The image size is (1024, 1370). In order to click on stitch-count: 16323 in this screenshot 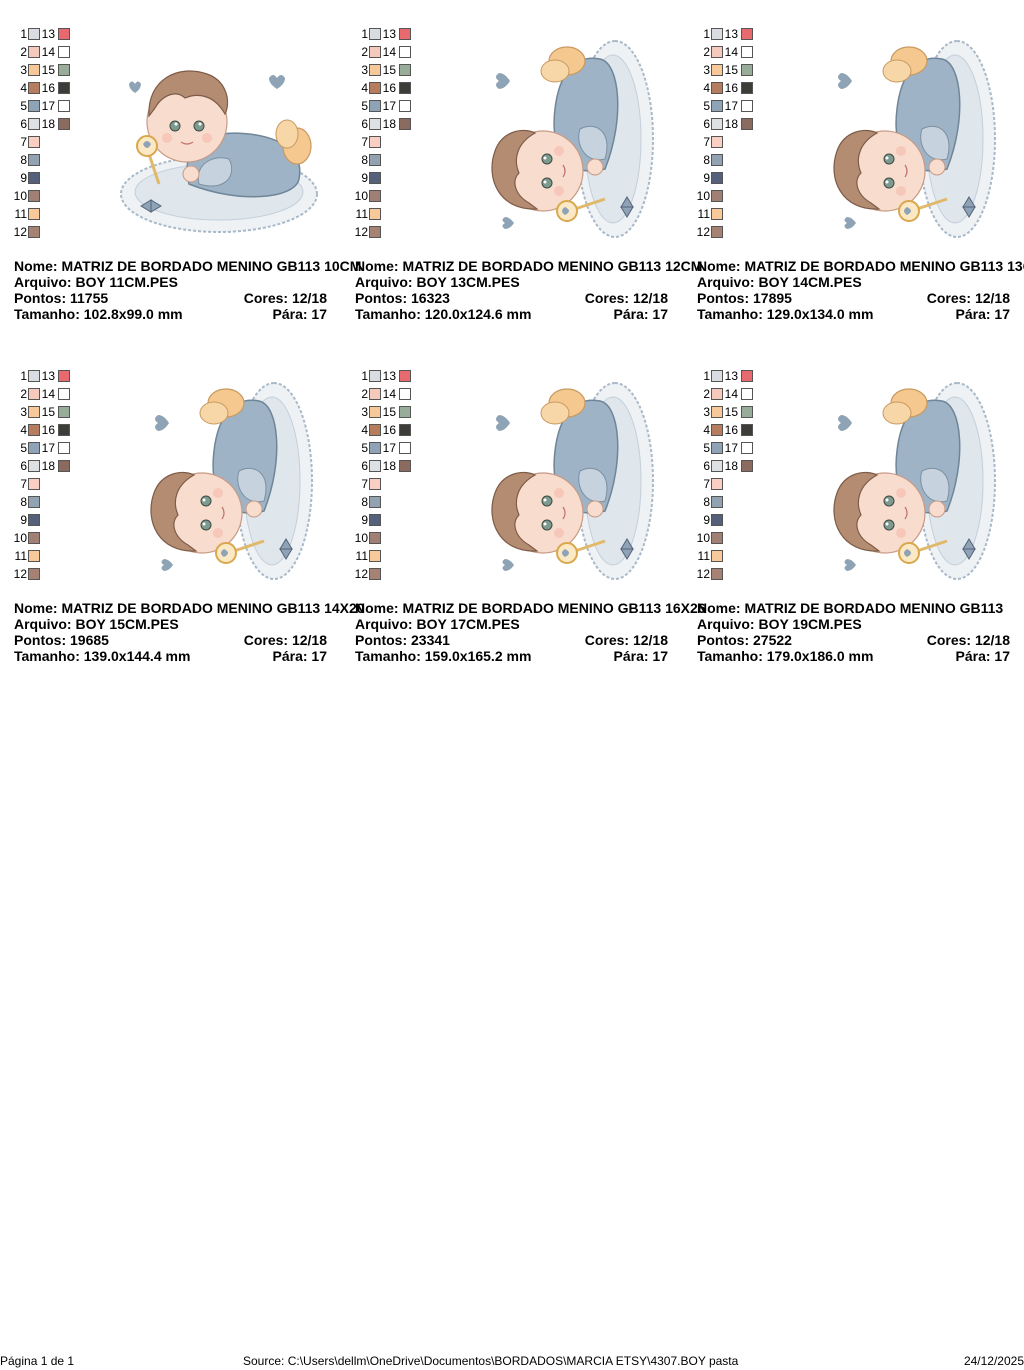, I will do `click(430, 298)`.